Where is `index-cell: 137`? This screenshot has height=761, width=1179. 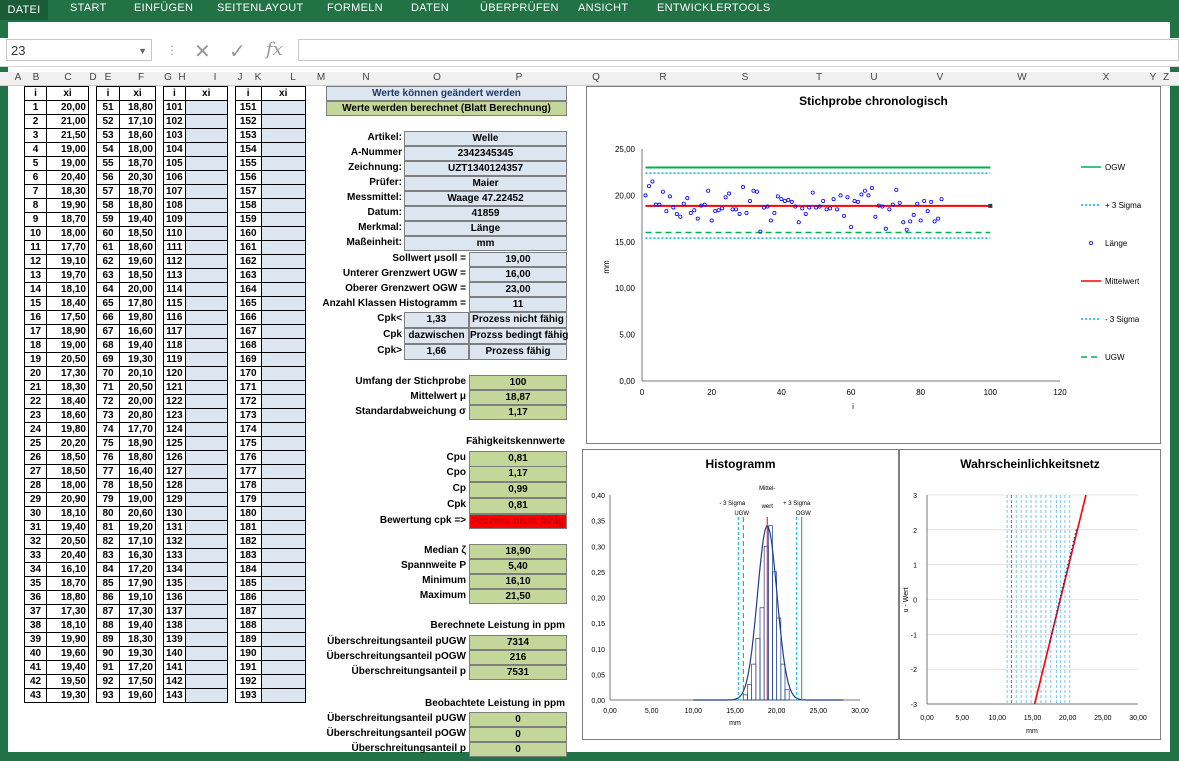
index-cell: 137 is located at coordinates (174, 611).